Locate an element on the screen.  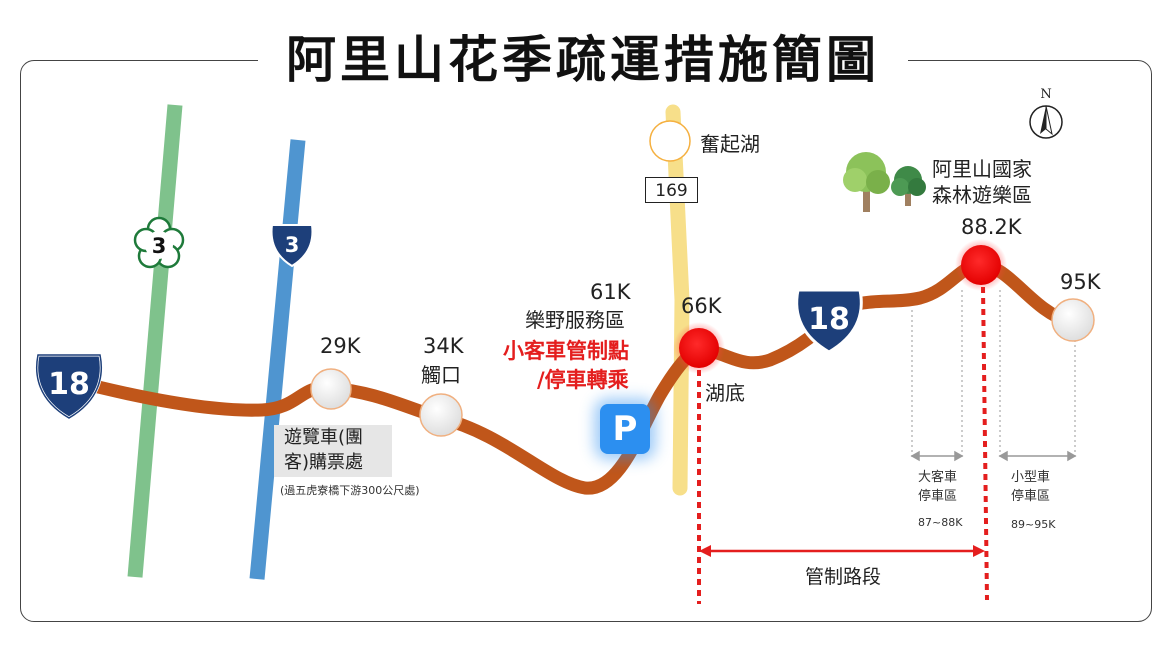
km-61k: 61K is located at coordinates (610, 292).